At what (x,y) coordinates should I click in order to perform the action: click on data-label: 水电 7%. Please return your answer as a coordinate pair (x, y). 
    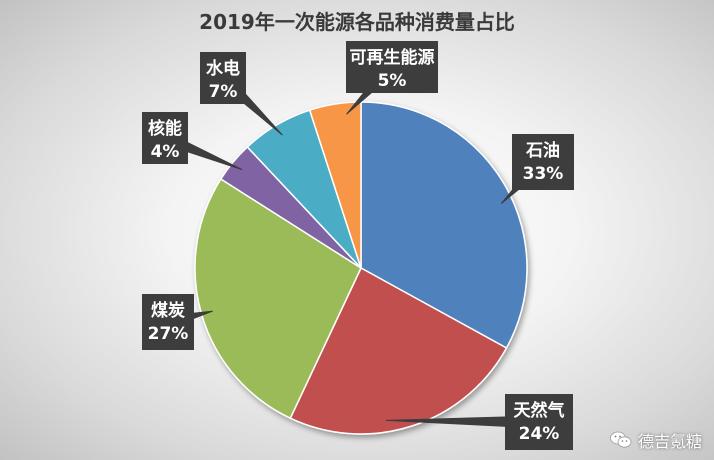
    Looking at the image, I should click on (241, 94).